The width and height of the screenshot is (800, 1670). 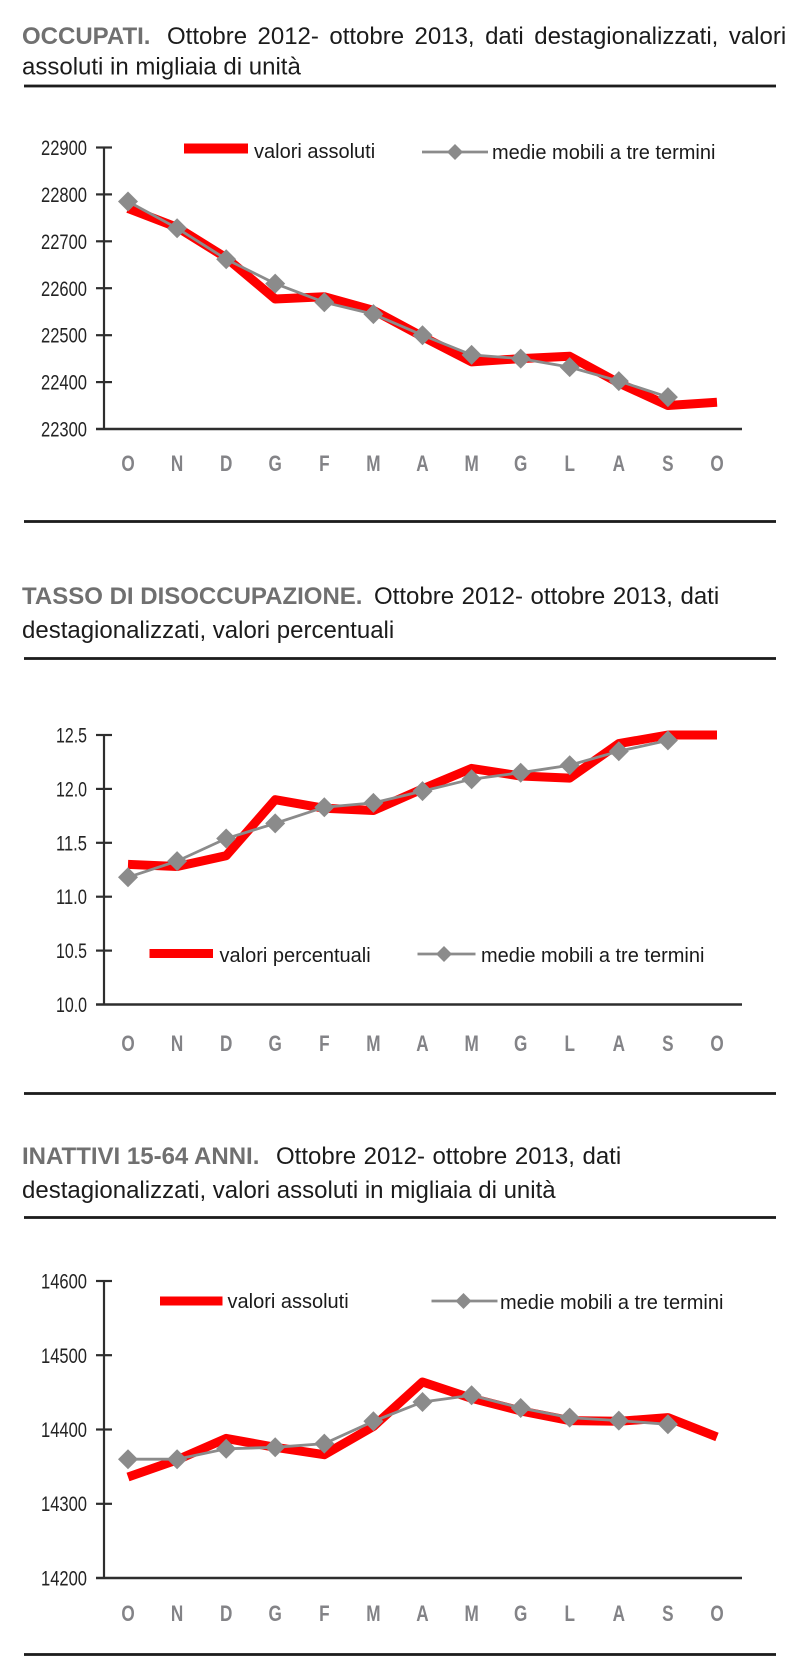 I want to click on svg-text: 22400, so click(x=64, y=383).